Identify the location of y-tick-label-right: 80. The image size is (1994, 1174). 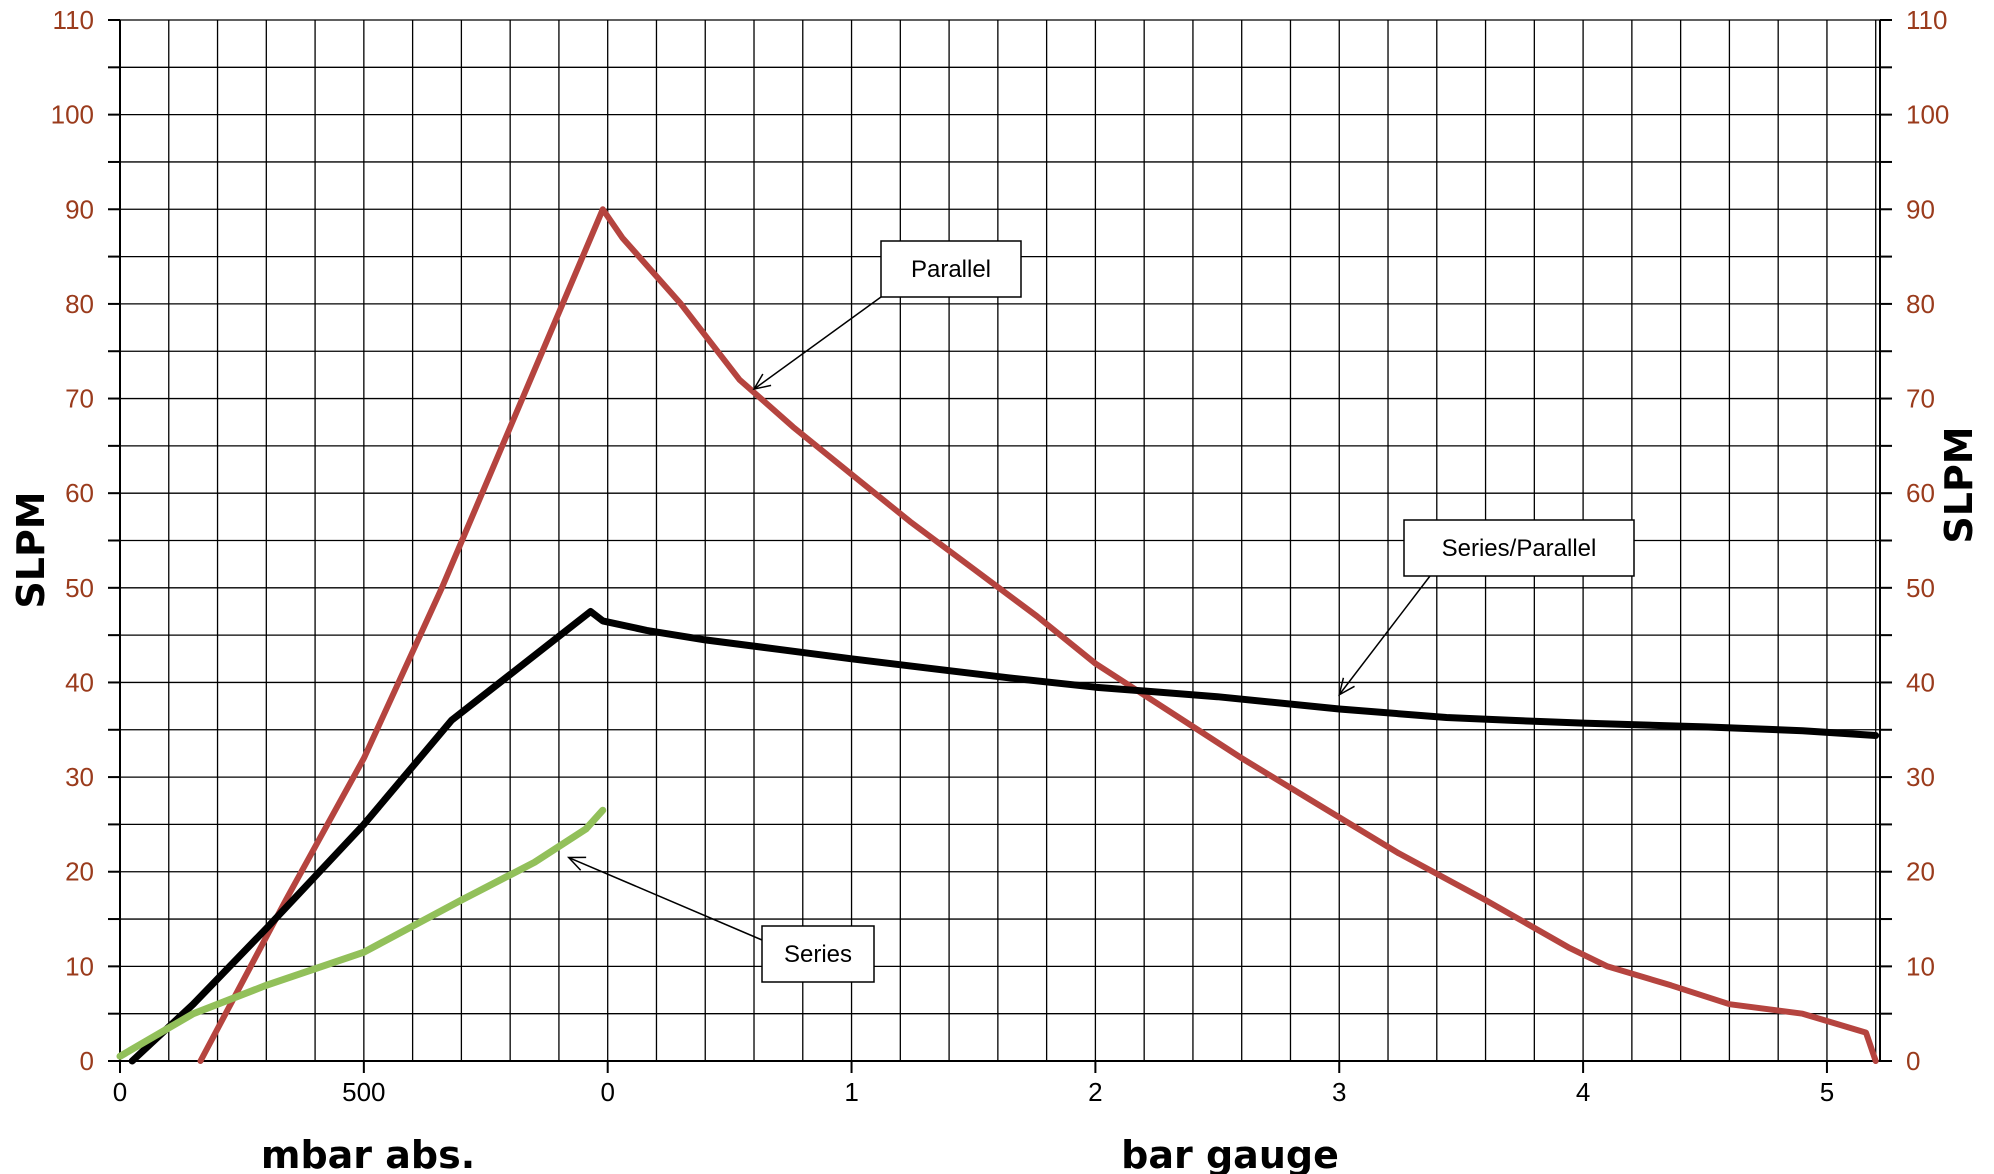
(1920, 304).